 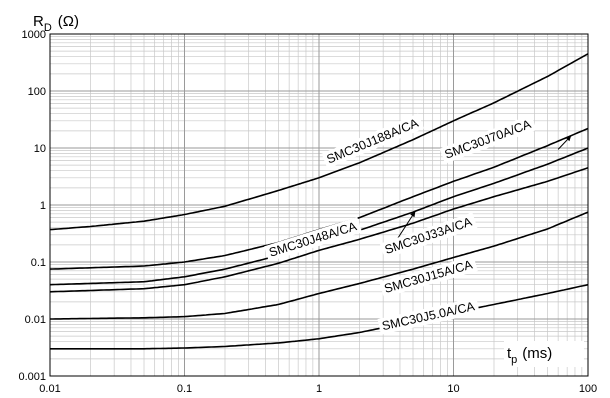 What do you see at coordinates (32, 377) in the screenshot?
I see `y-tick-label: 0.001` at bounding box center [32, 377].